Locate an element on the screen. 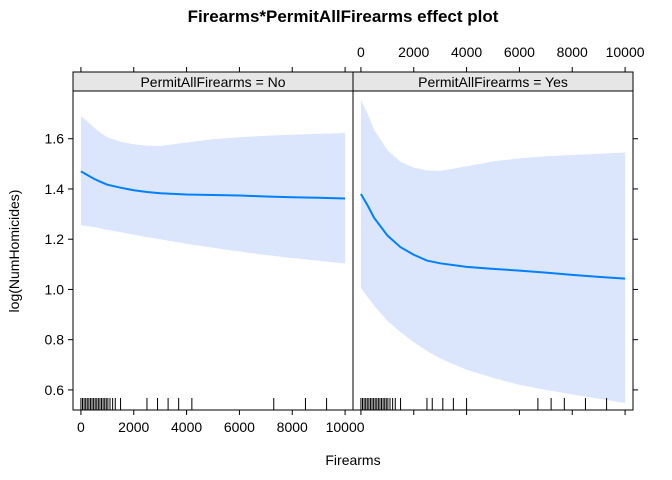 This screenshot has width=672, height=480. y-axis-right is located at coordinates (635, 264).